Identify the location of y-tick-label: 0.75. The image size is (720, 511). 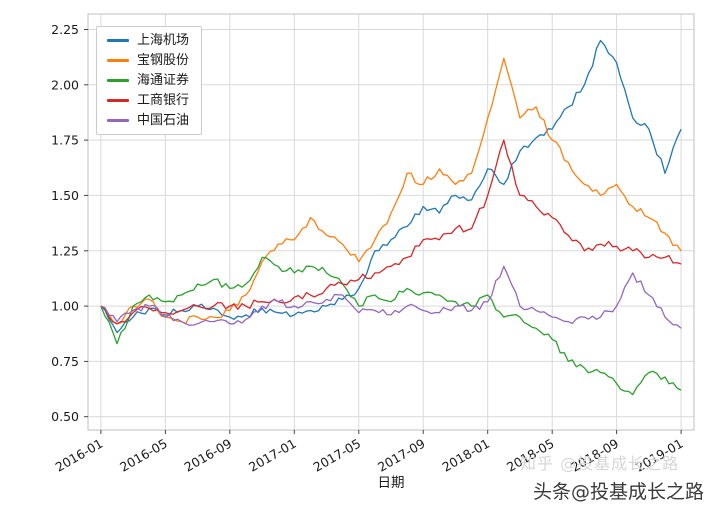
(65, 361).